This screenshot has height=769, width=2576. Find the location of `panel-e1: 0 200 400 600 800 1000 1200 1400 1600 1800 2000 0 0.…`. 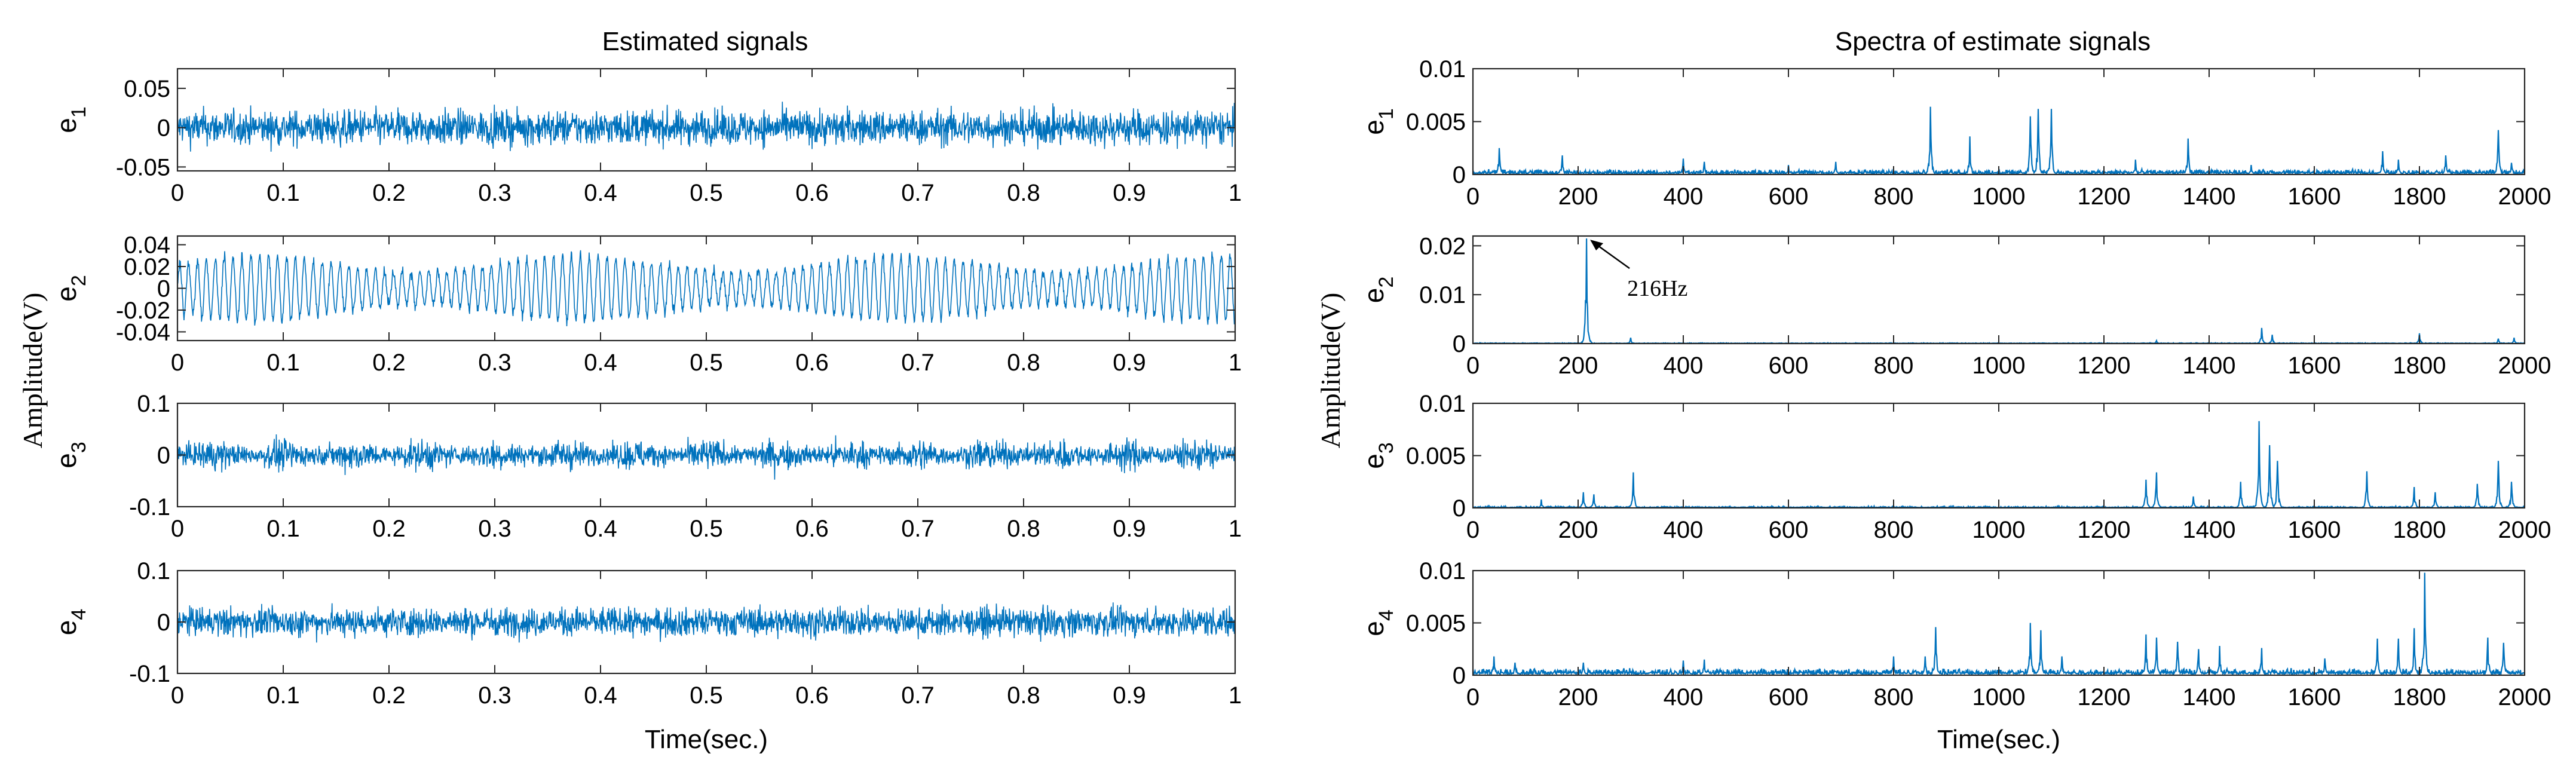

panel-e1: 0 200 400 600 800 1000 1200 1400 1600 1800 2000 0 0.… is located at coordinates (1955, 133).